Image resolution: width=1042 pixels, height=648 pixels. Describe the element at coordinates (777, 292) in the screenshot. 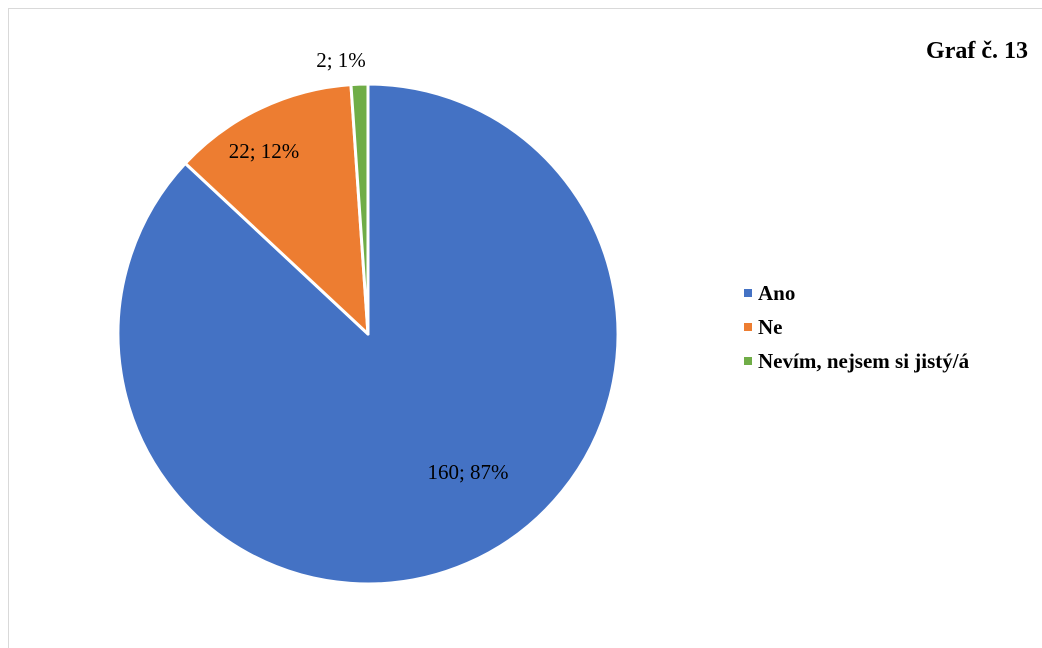

I see `legend-label-ano: Ano` at that location.